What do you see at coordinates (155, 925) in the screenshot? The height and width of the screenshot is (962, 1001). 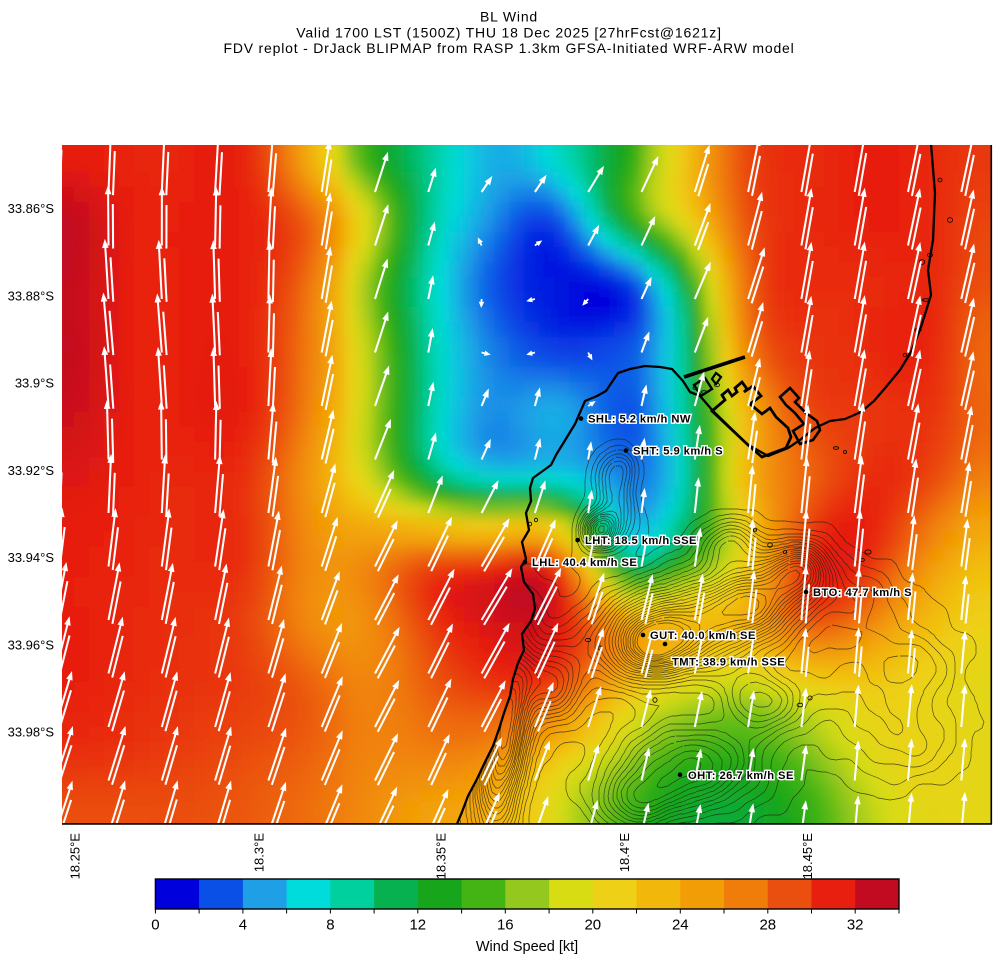 I see `svg-text: 0` at bounding box center [155, 925].